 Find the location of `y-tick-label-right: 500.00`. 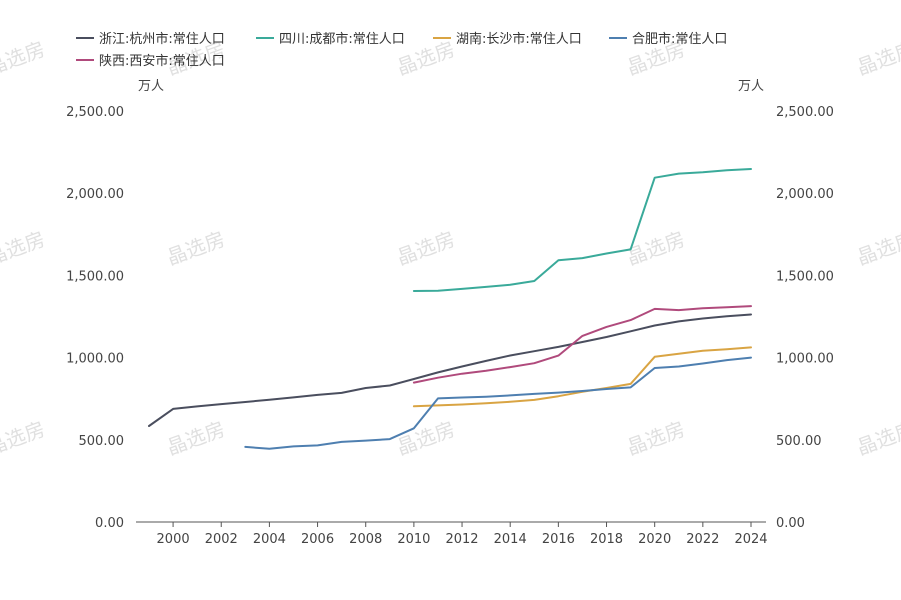

y-tick-label-right: 500.00 is located at coordinates (799, 441).